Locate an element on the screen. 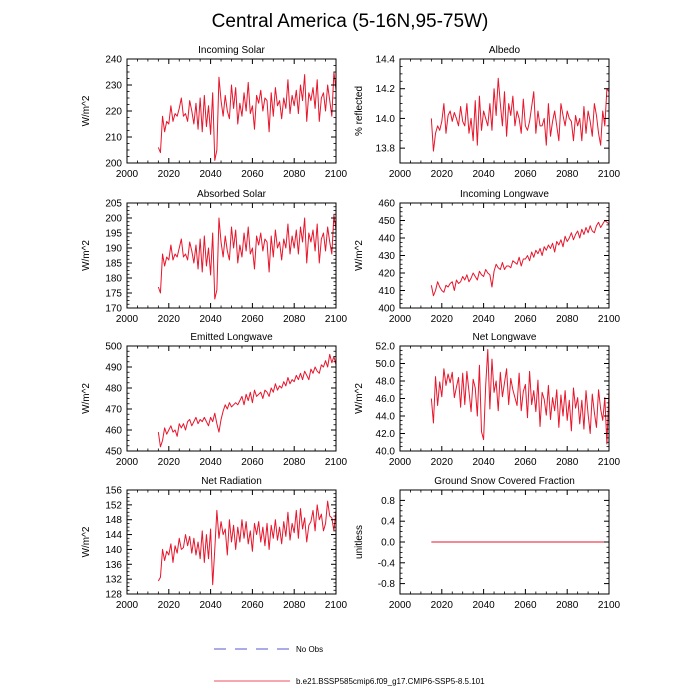 The width and height of the screenshot is (700, 700). y-tick-label: 500 is located at coordinates (113, 347).